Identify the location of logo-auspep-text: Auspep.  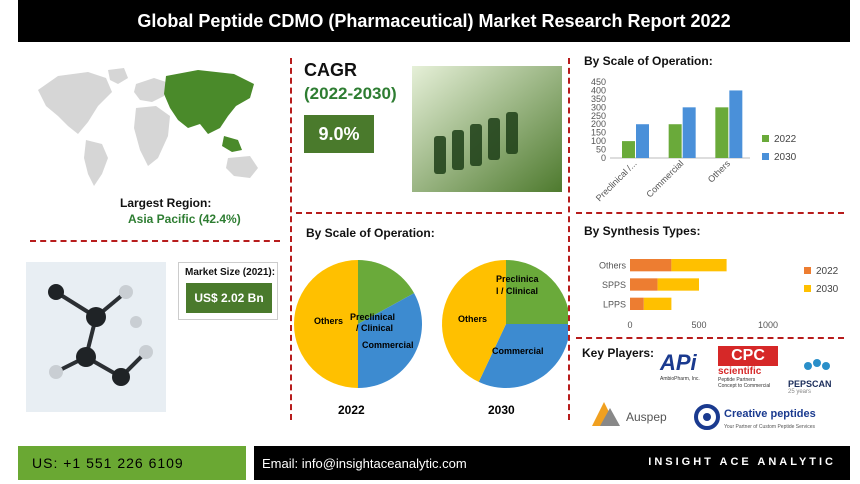
(646, 417).